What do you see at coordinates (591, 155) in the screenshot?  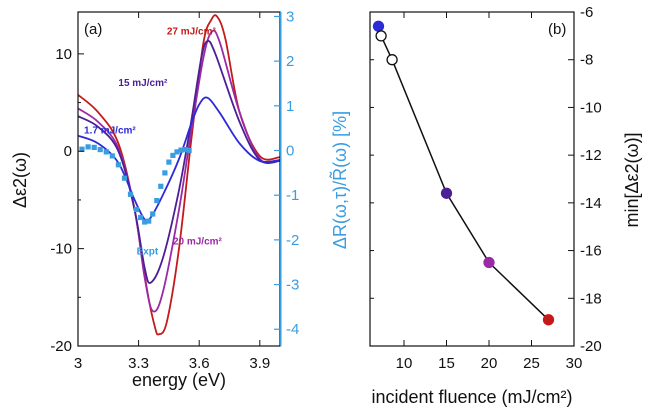 I see `panel-b-y-tick-label: -12` at bounding box center [591, 155].